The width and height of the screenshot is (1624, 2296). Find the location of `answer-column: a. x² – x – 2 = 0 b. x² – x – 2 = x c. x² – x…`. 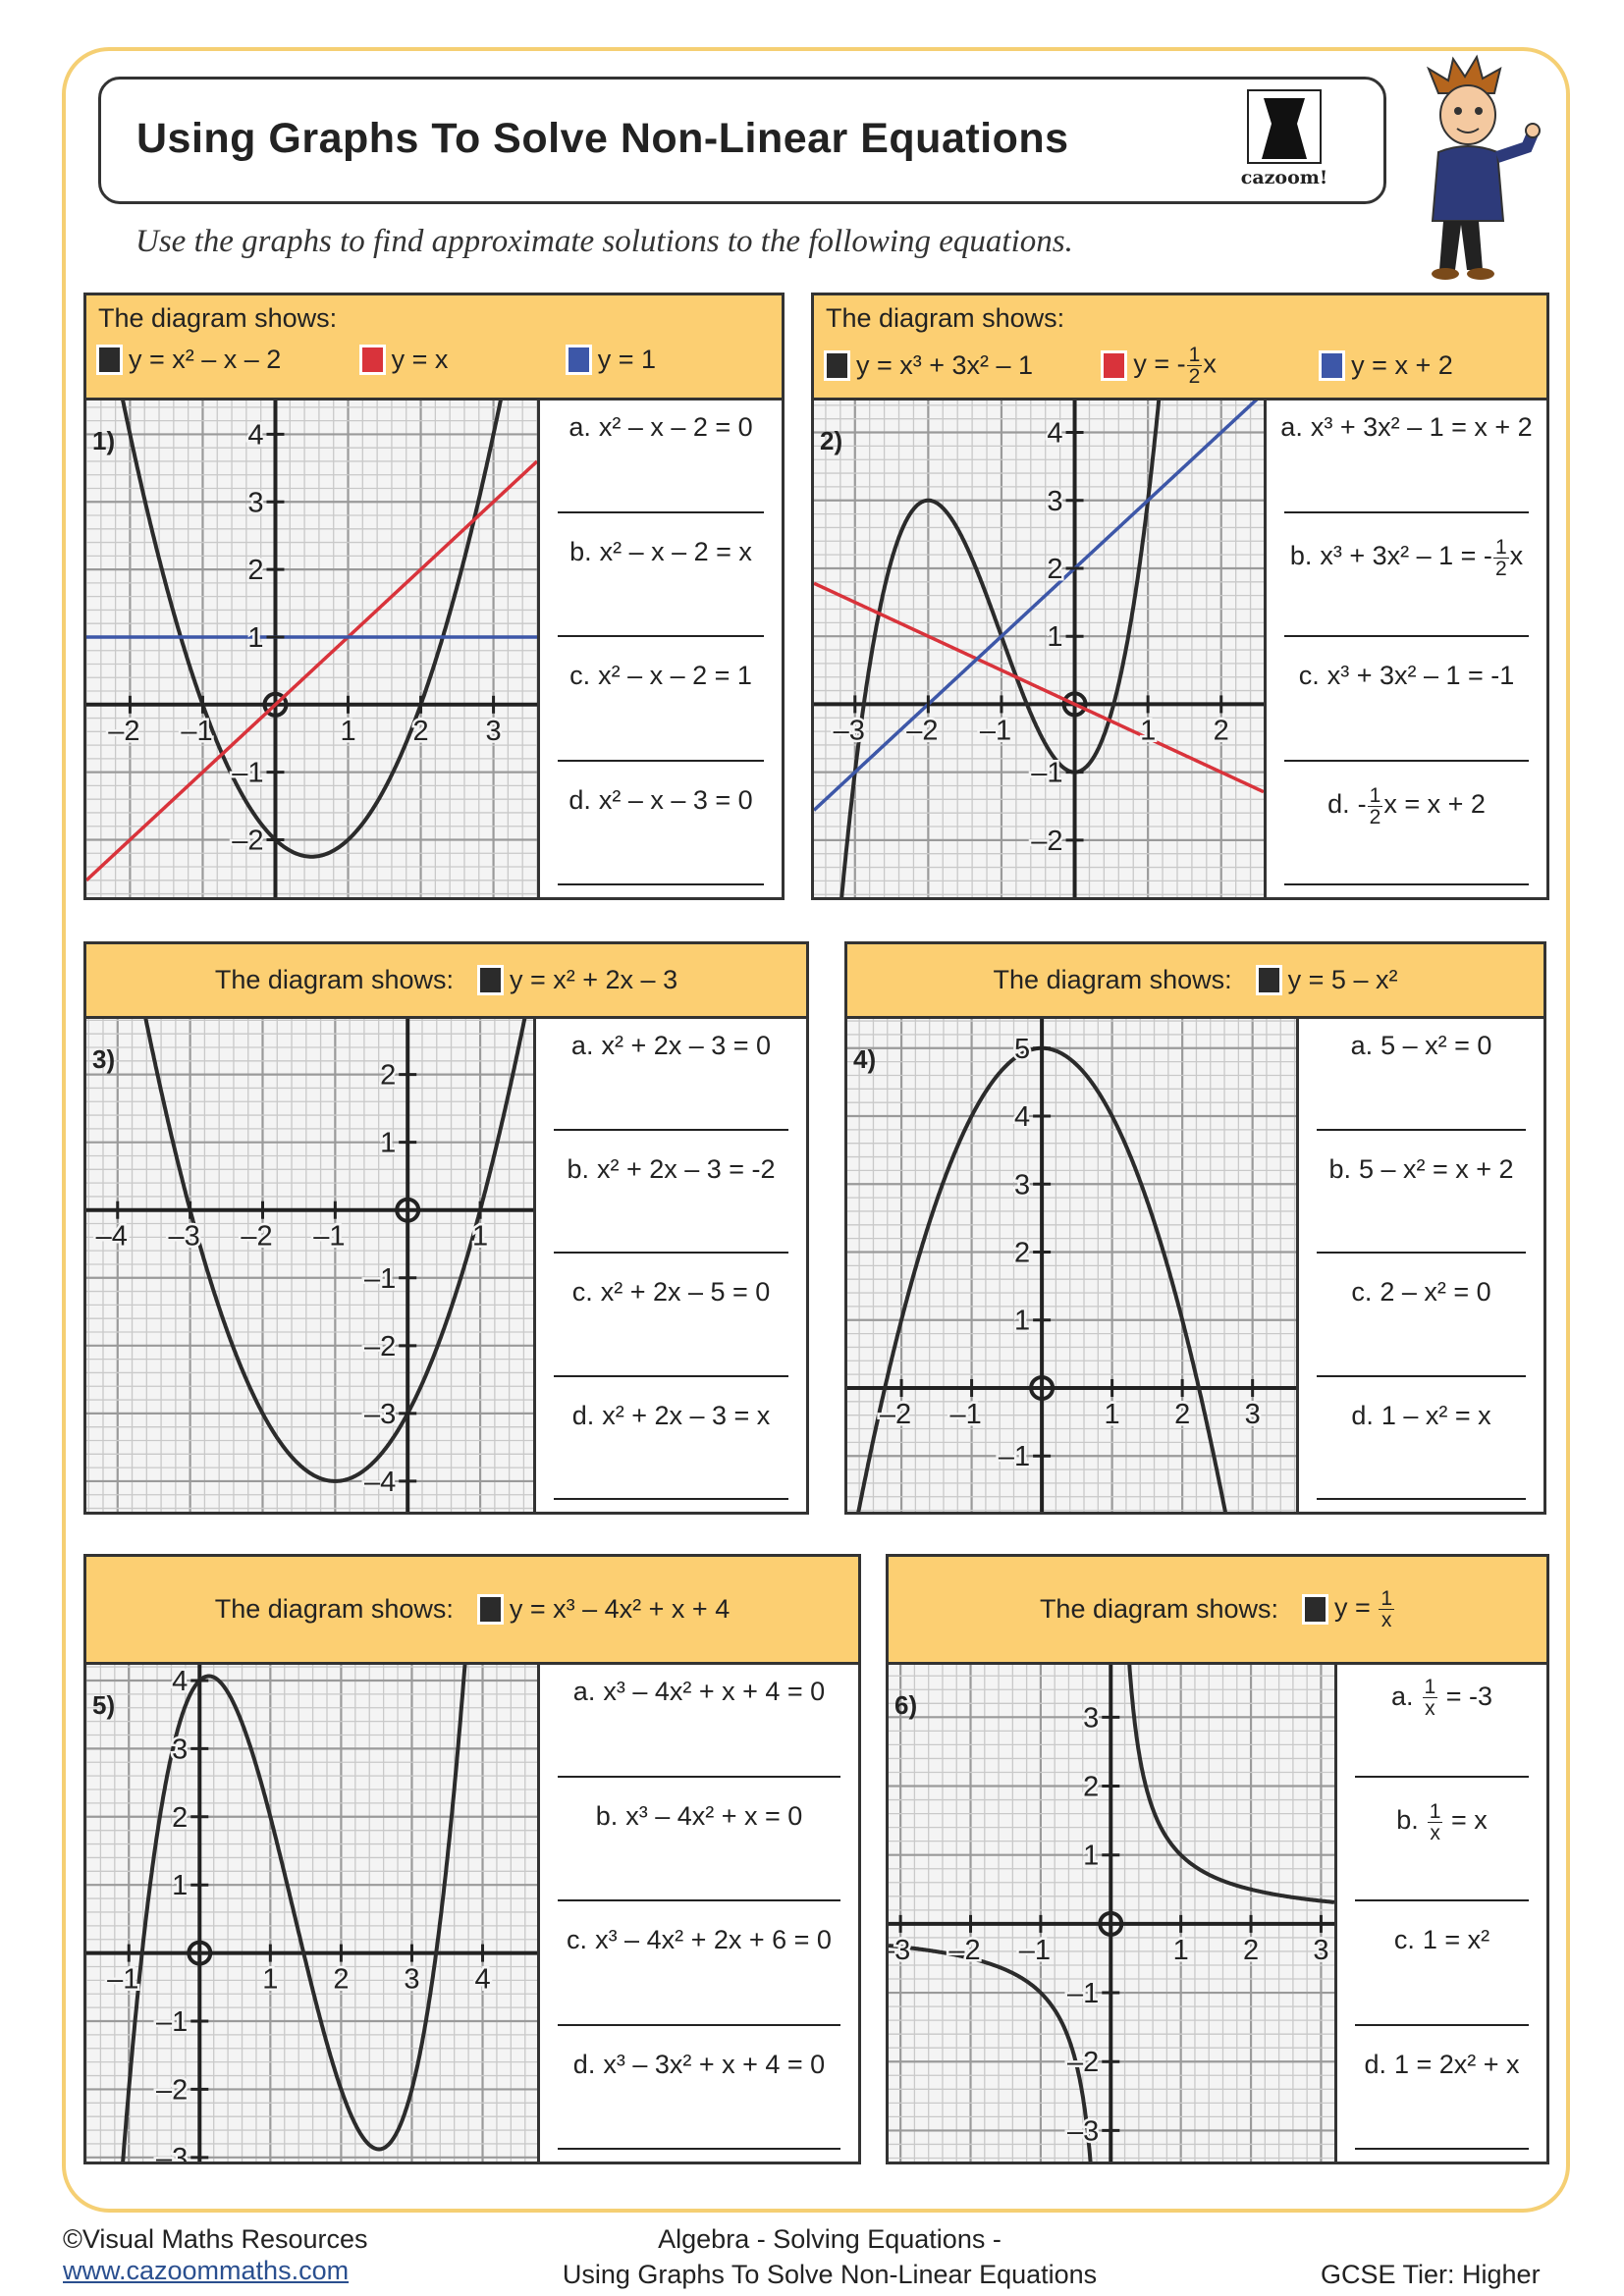

answer-column: a. x² – x – 2 = 0 b. x² – x – 2 = x c. x² – x… is located at coordinates (661, 648).